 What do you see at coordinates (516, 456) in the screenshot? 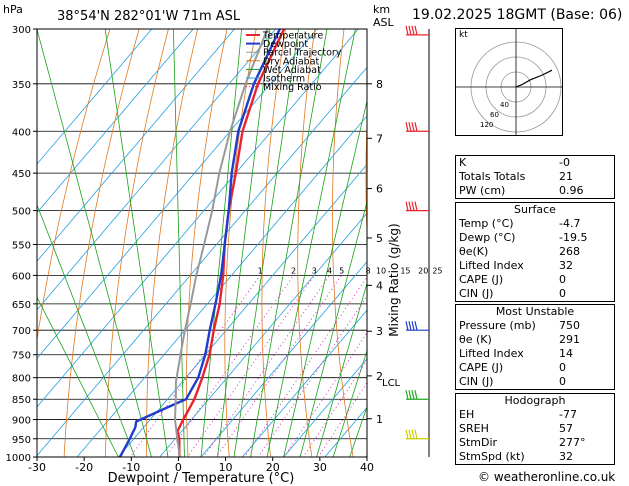
I see `hodo-row: StmSpd (kt) 32` at bounding box center [516, 456].